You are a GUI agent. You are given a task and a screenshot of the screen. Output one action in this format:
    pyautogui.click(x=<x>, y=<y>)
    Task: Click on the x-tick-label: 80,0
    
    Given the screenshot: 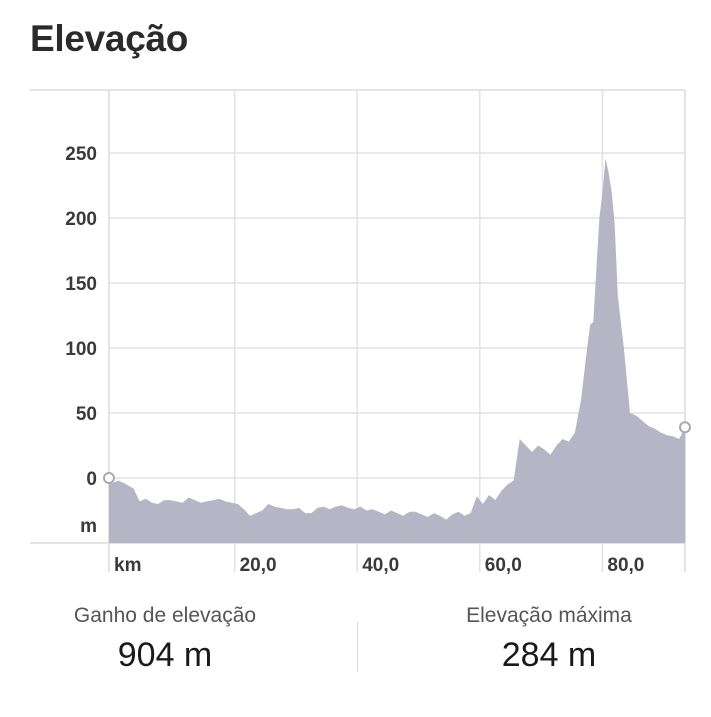 What is the action you would take?
    pyautogui.click(x=625, y=565)
    